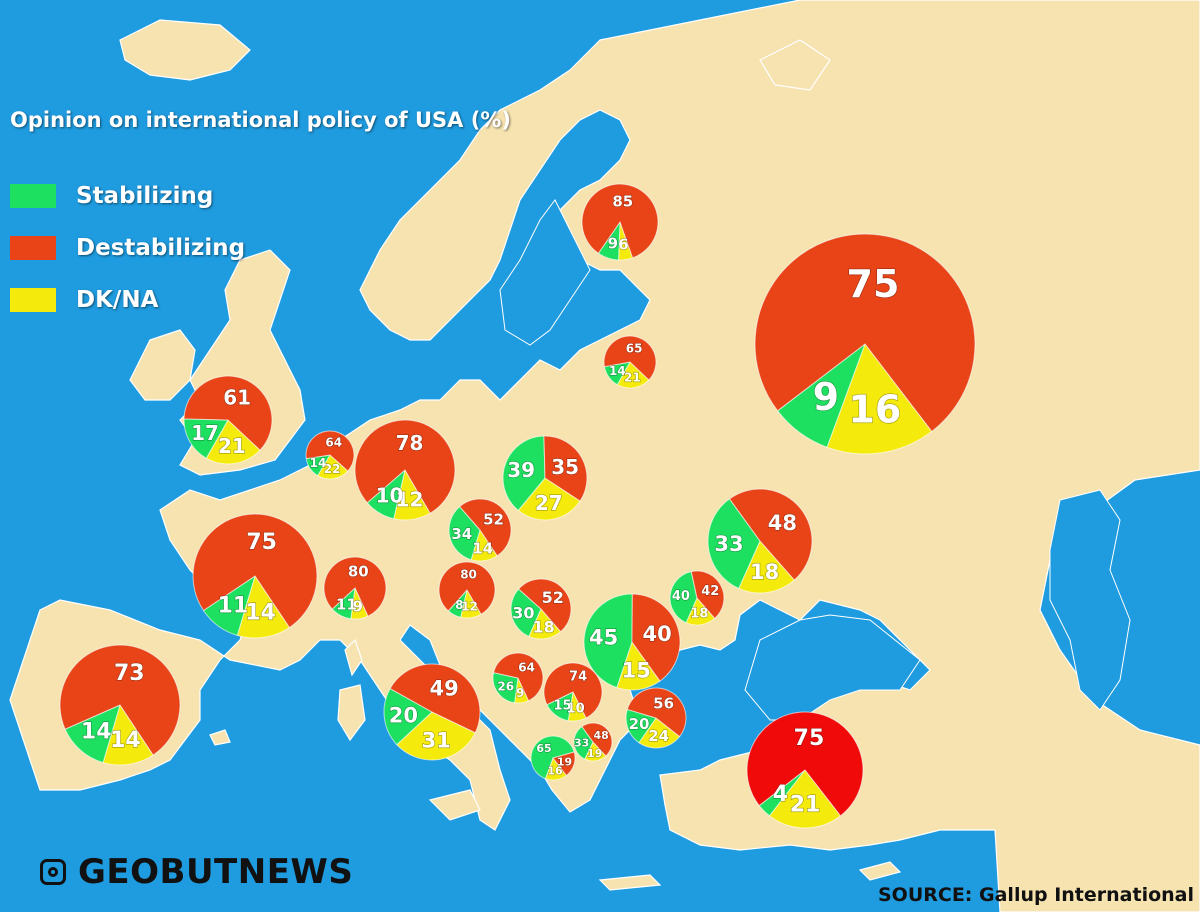  I want to click on pie-moldova-dkna-label: 18, so click(699, 614).